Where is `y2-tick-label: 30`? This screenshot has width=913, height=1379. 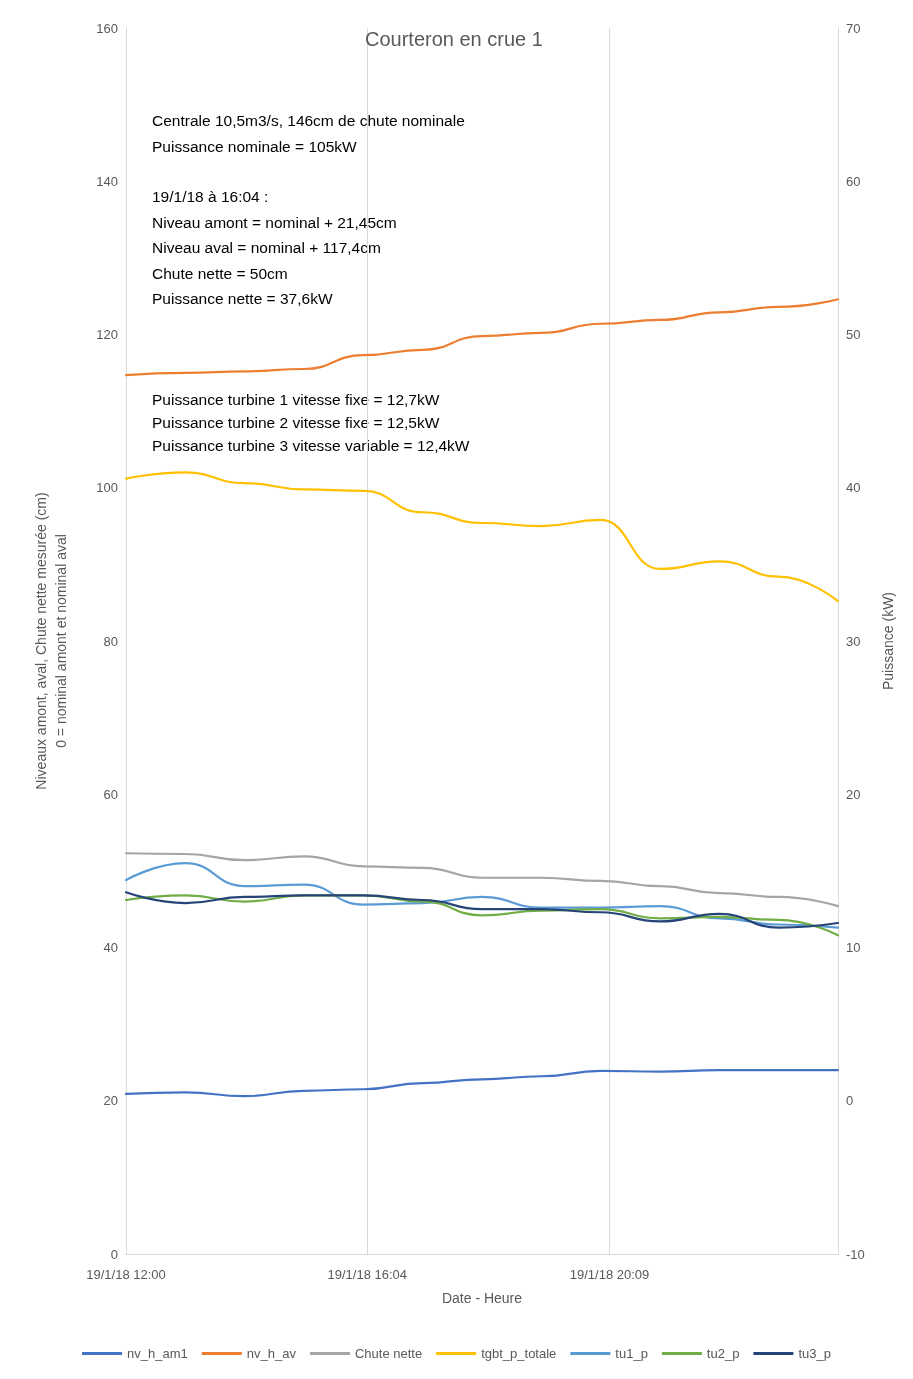
y2-tick-label: 30 is located at coordinates (853, 641).